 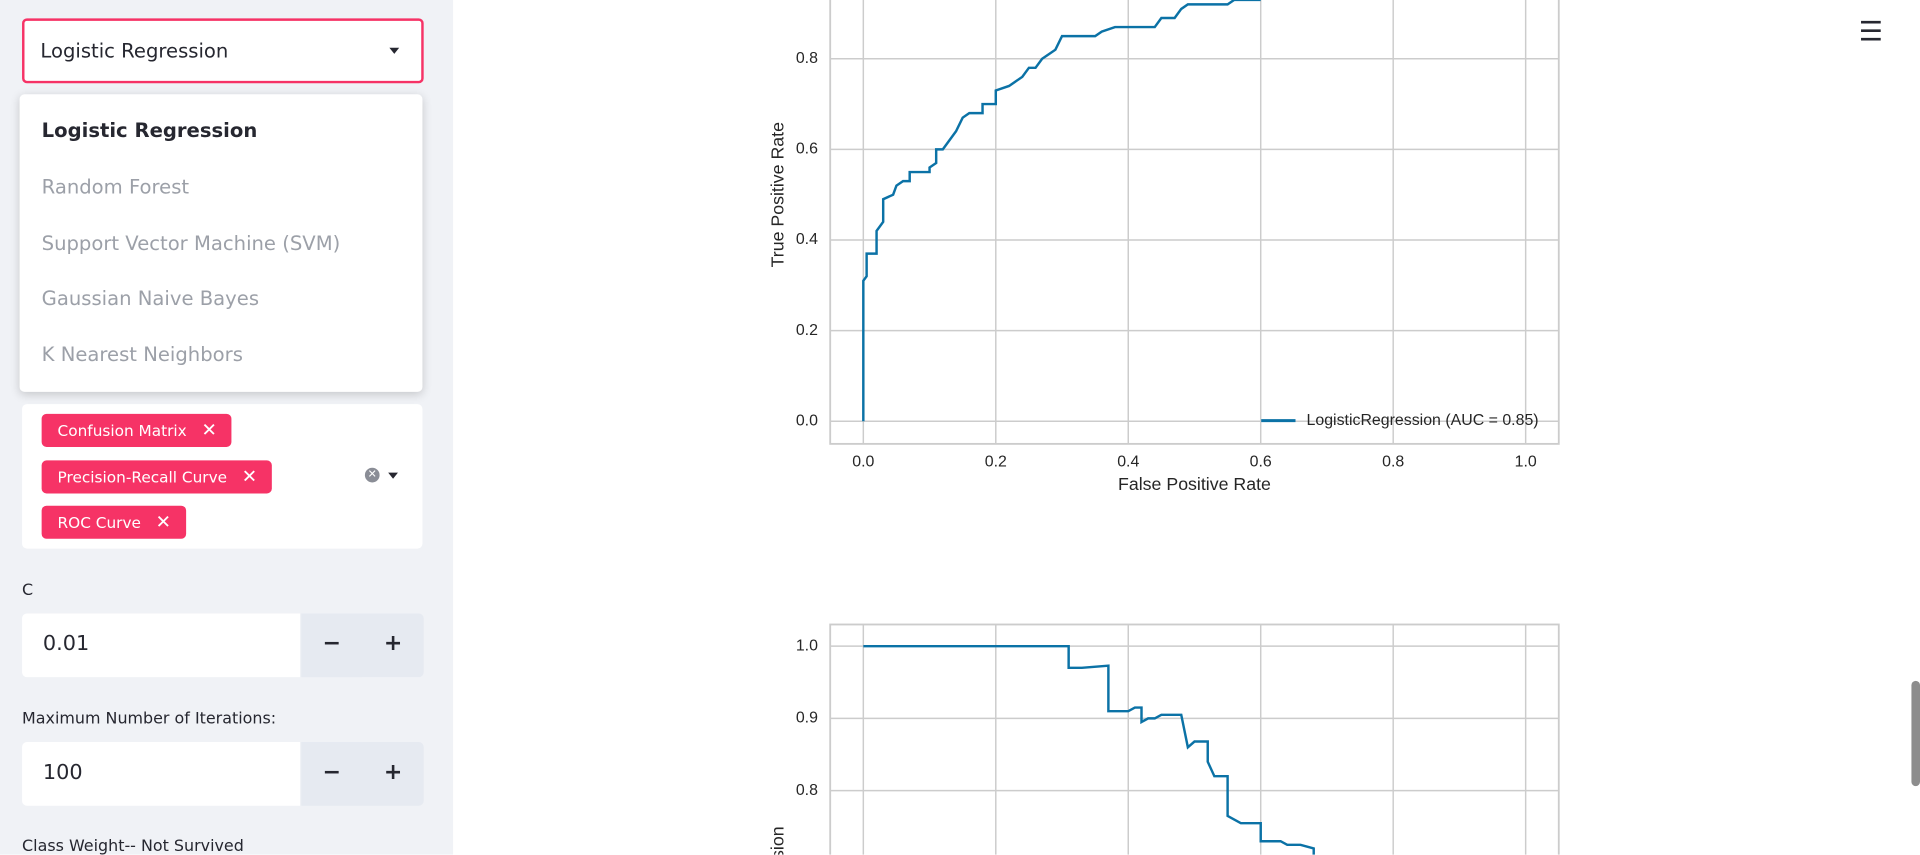 What do you see at coordinates (807, 645) in the screenshot?
I see `y-tick-label: 1.0` at bounding box center [807, 645].